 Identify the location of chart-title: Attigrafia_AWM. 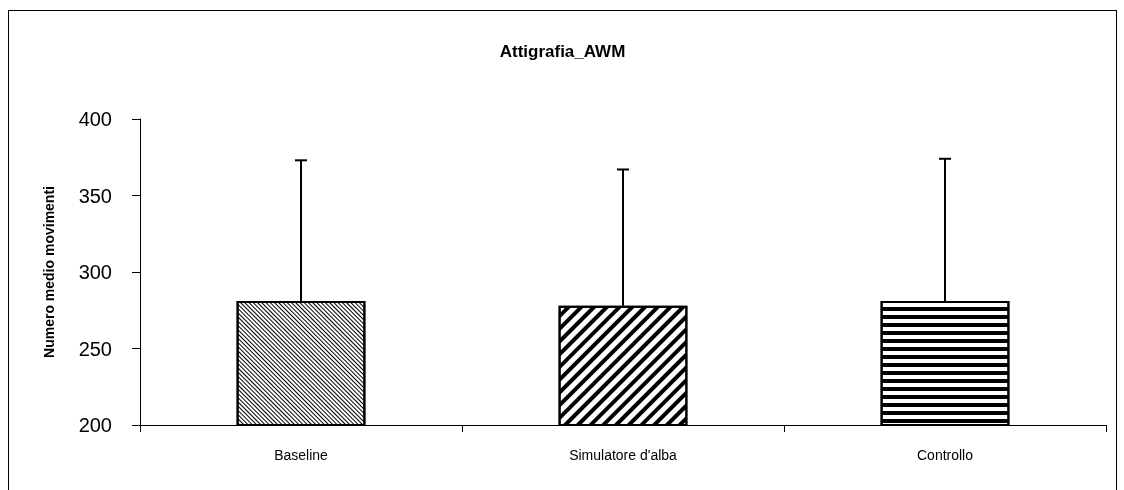
(562, 51).